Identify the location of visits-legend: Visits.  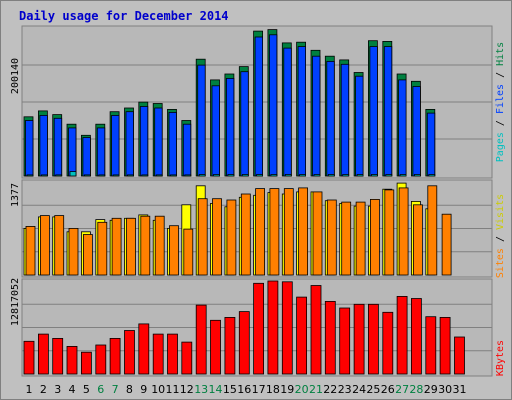
(500, 212).